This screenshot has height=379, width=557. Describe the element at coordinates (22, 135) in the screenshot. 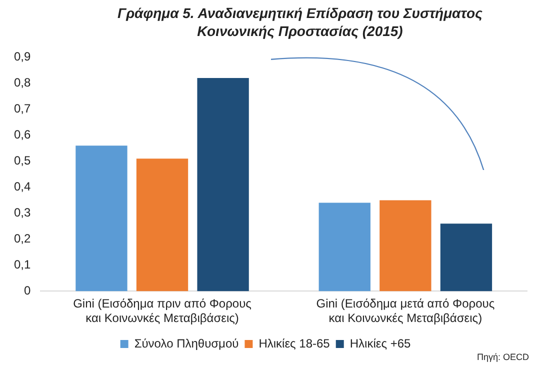

I see `y-tick-label: 0,6` at that location.